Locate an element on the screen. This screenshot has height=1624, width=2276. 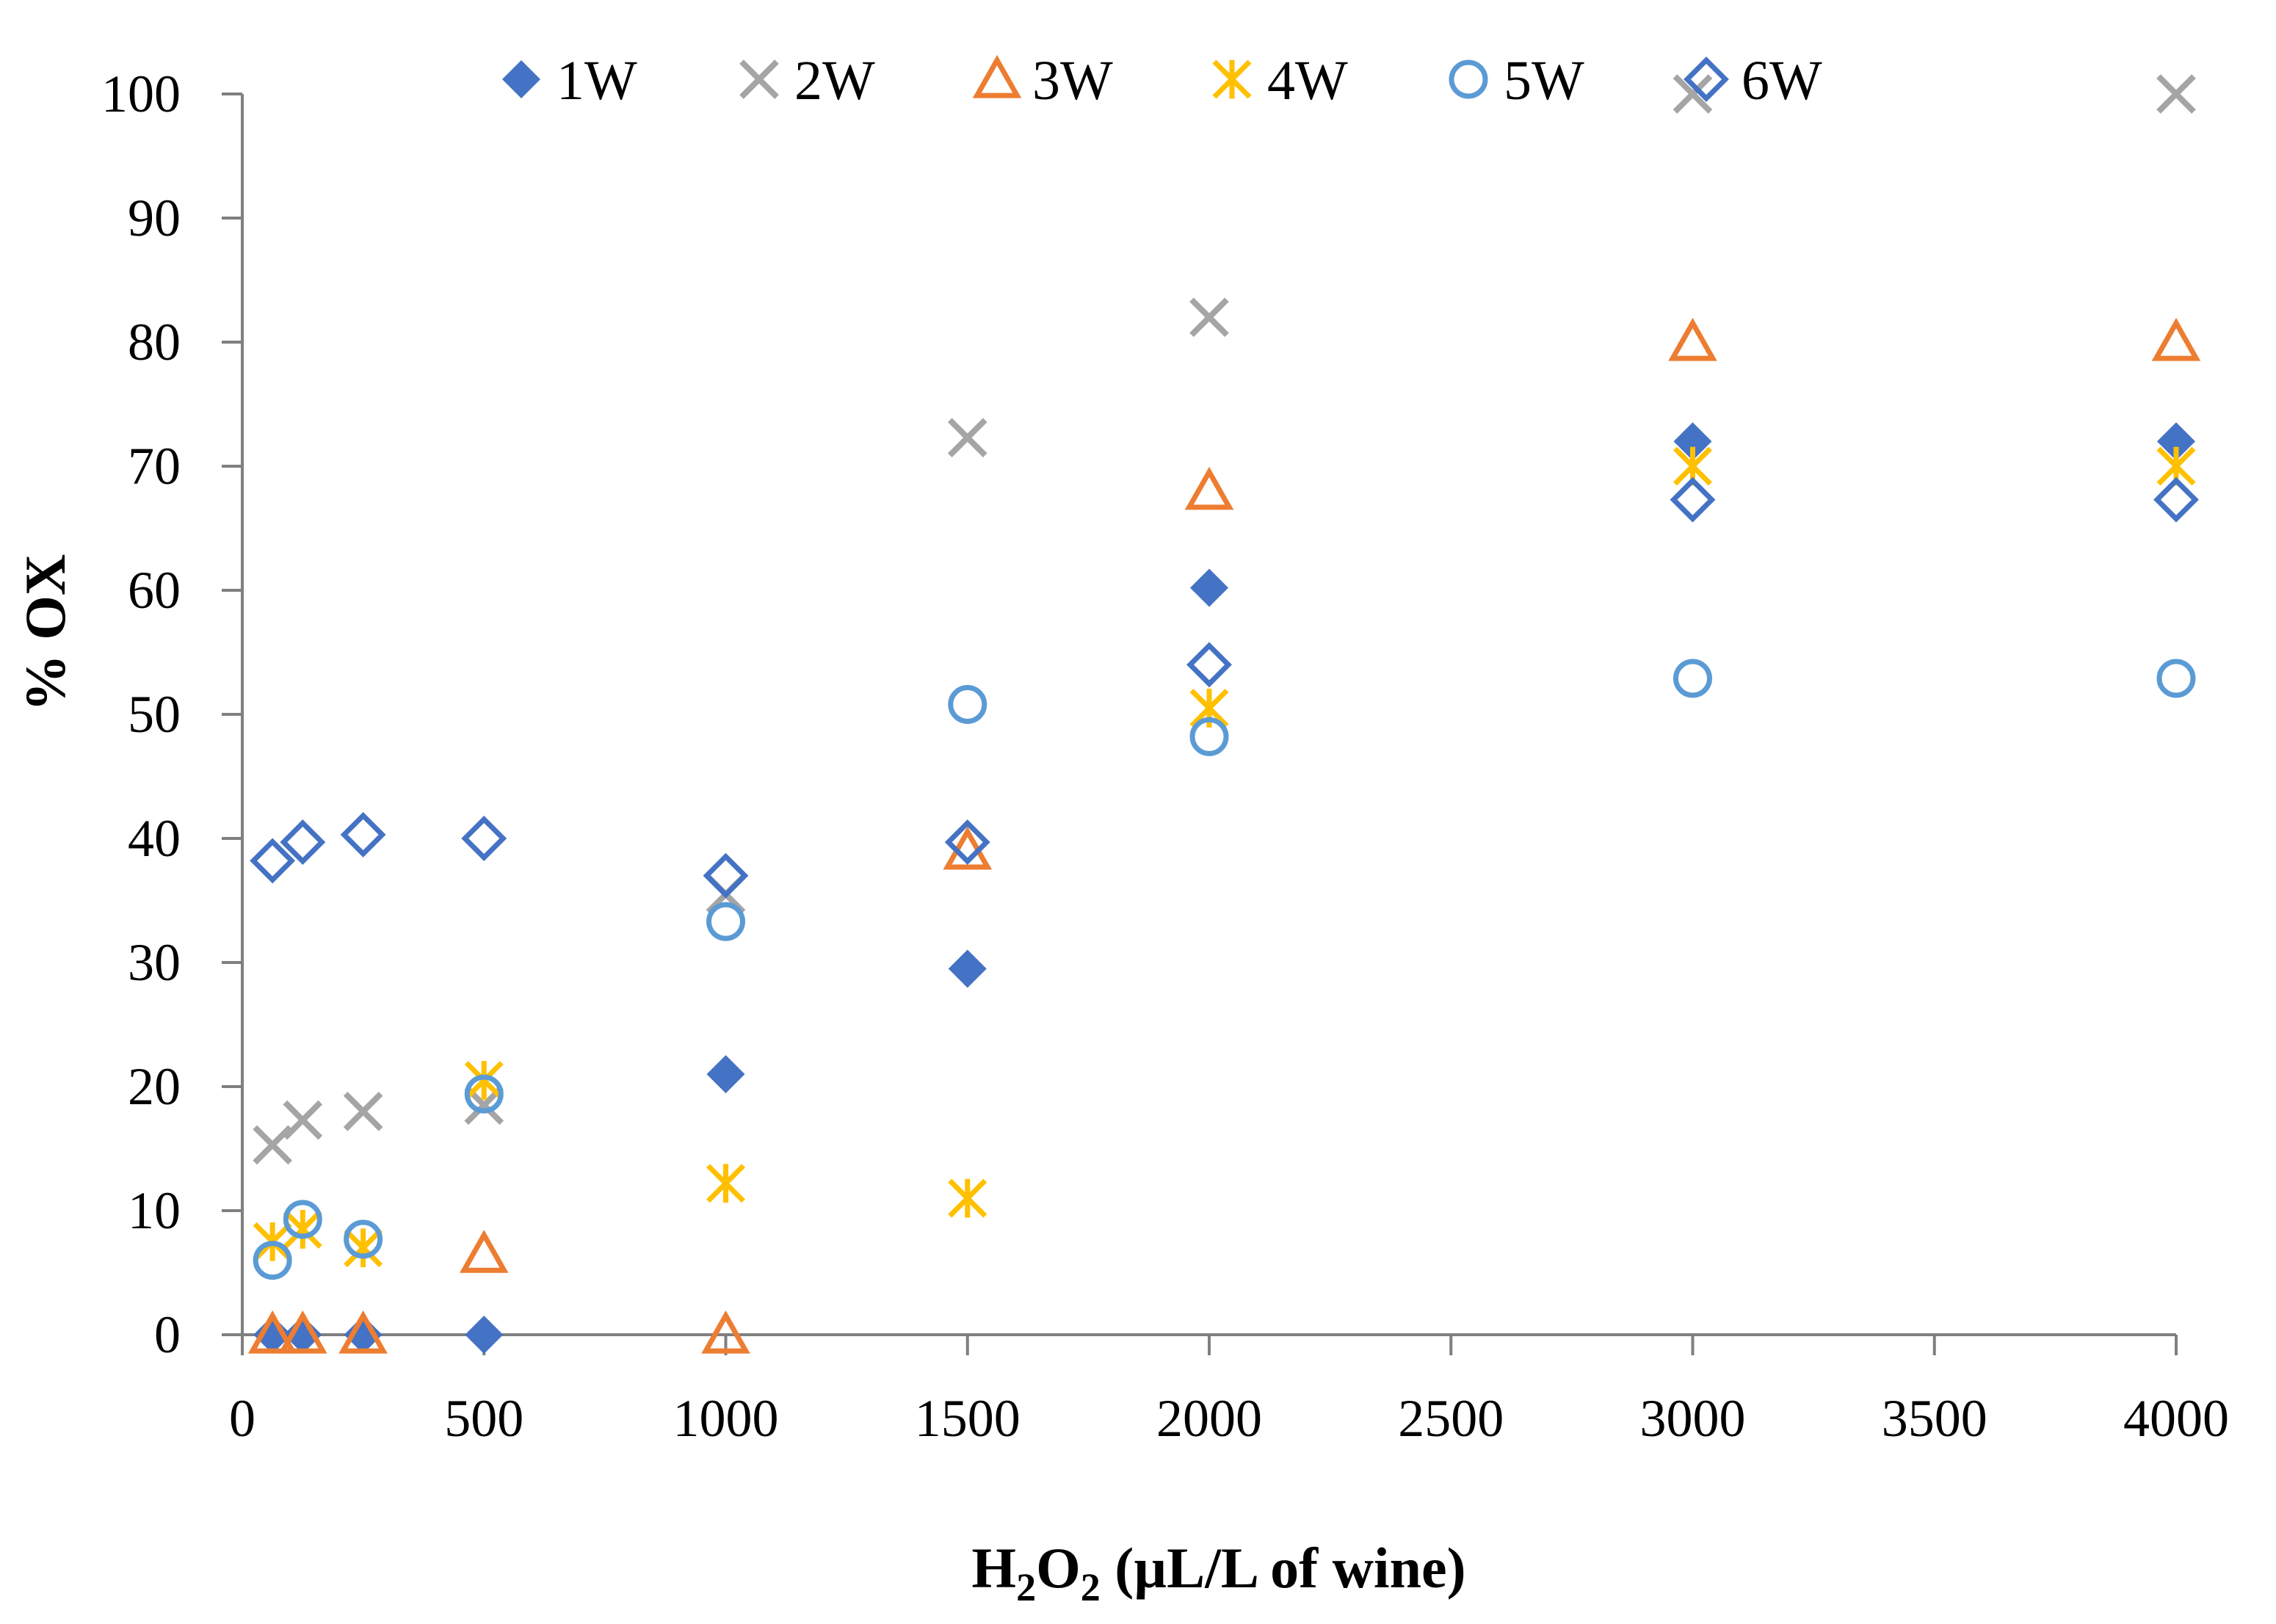
x-tick-label: 500 is located at coordinates (483, 1418).